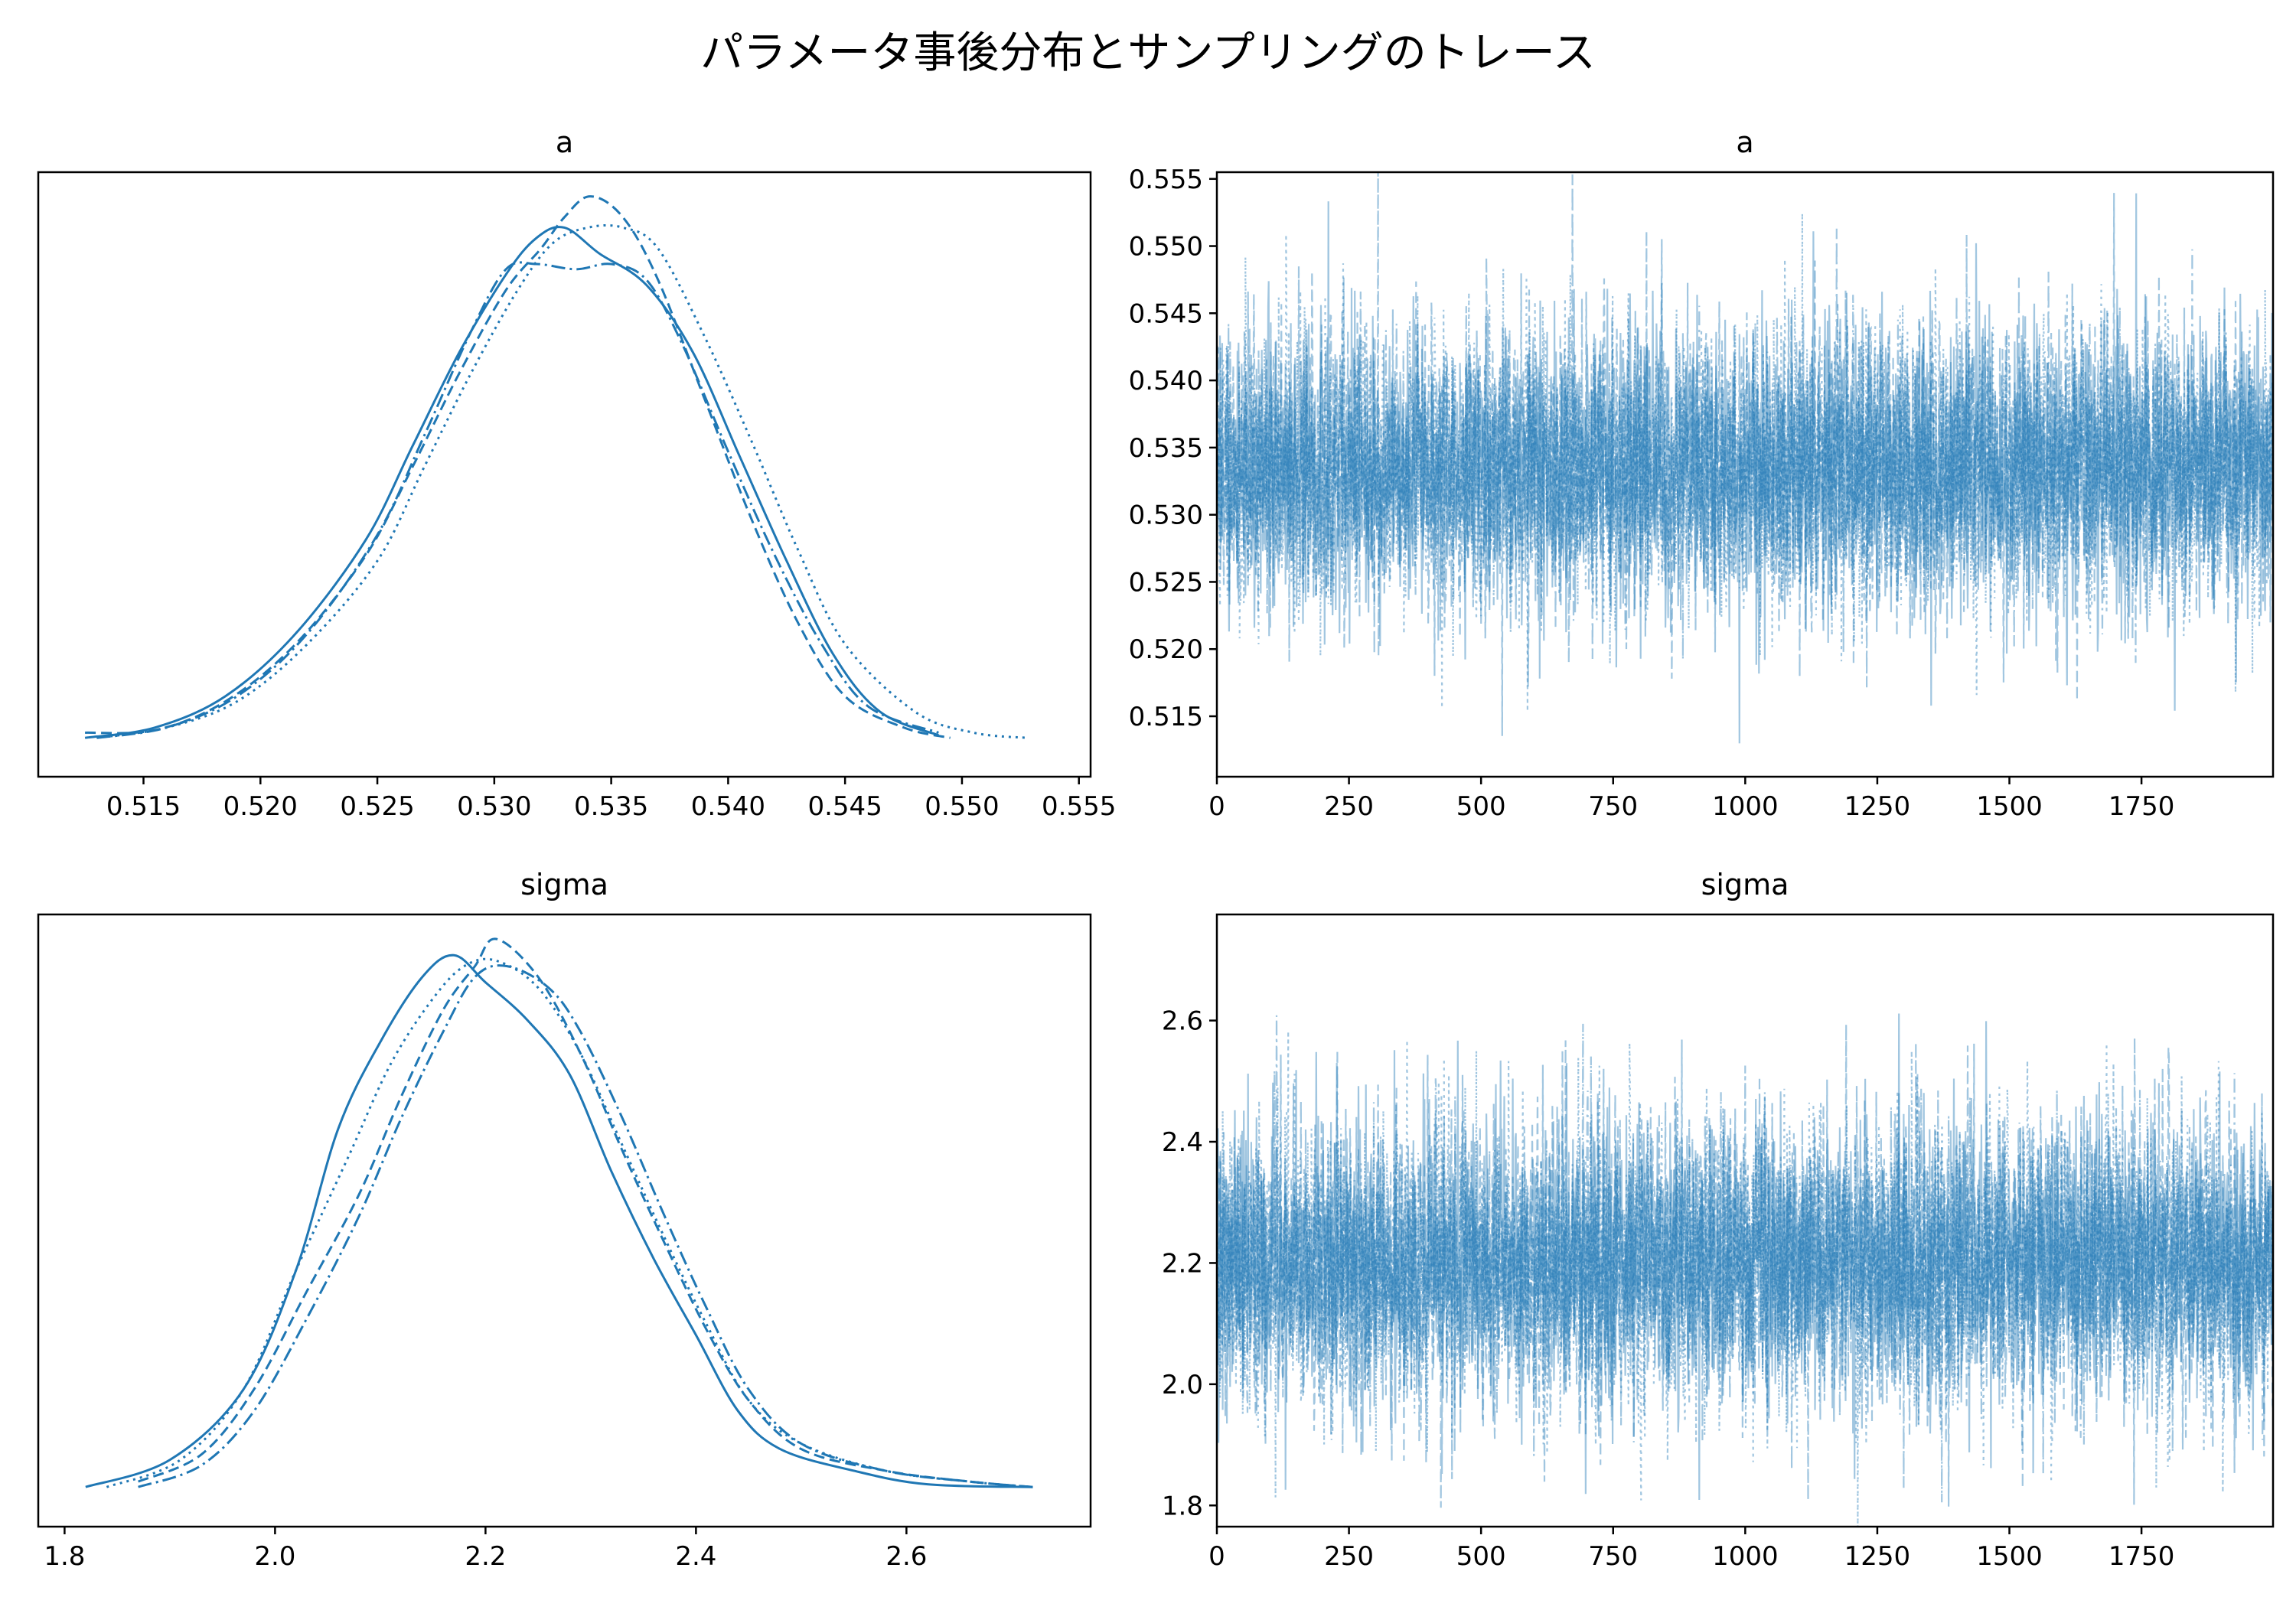  Describe the element at coordinates (1166, 180) in the screenshot. I see `y-tick-label: 0.555` at that location.